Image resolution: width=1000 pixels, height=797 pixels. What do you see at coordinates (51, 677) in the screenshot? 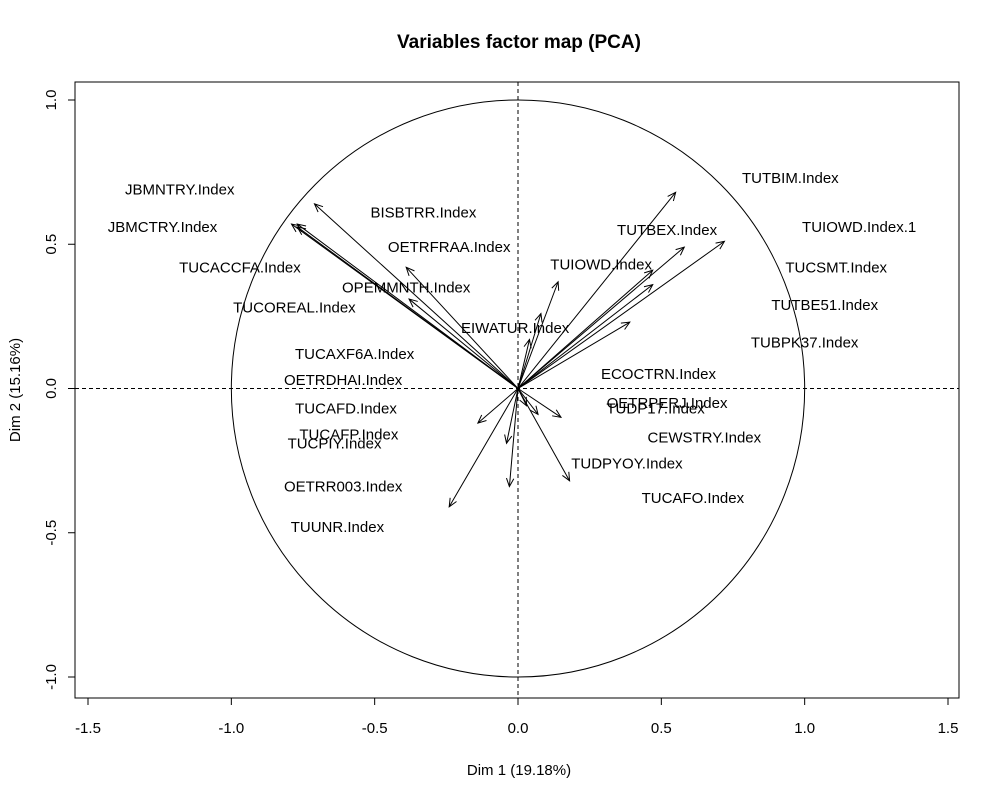
I see `y-tick-label: -1.0` at bounding box center [51, 677].